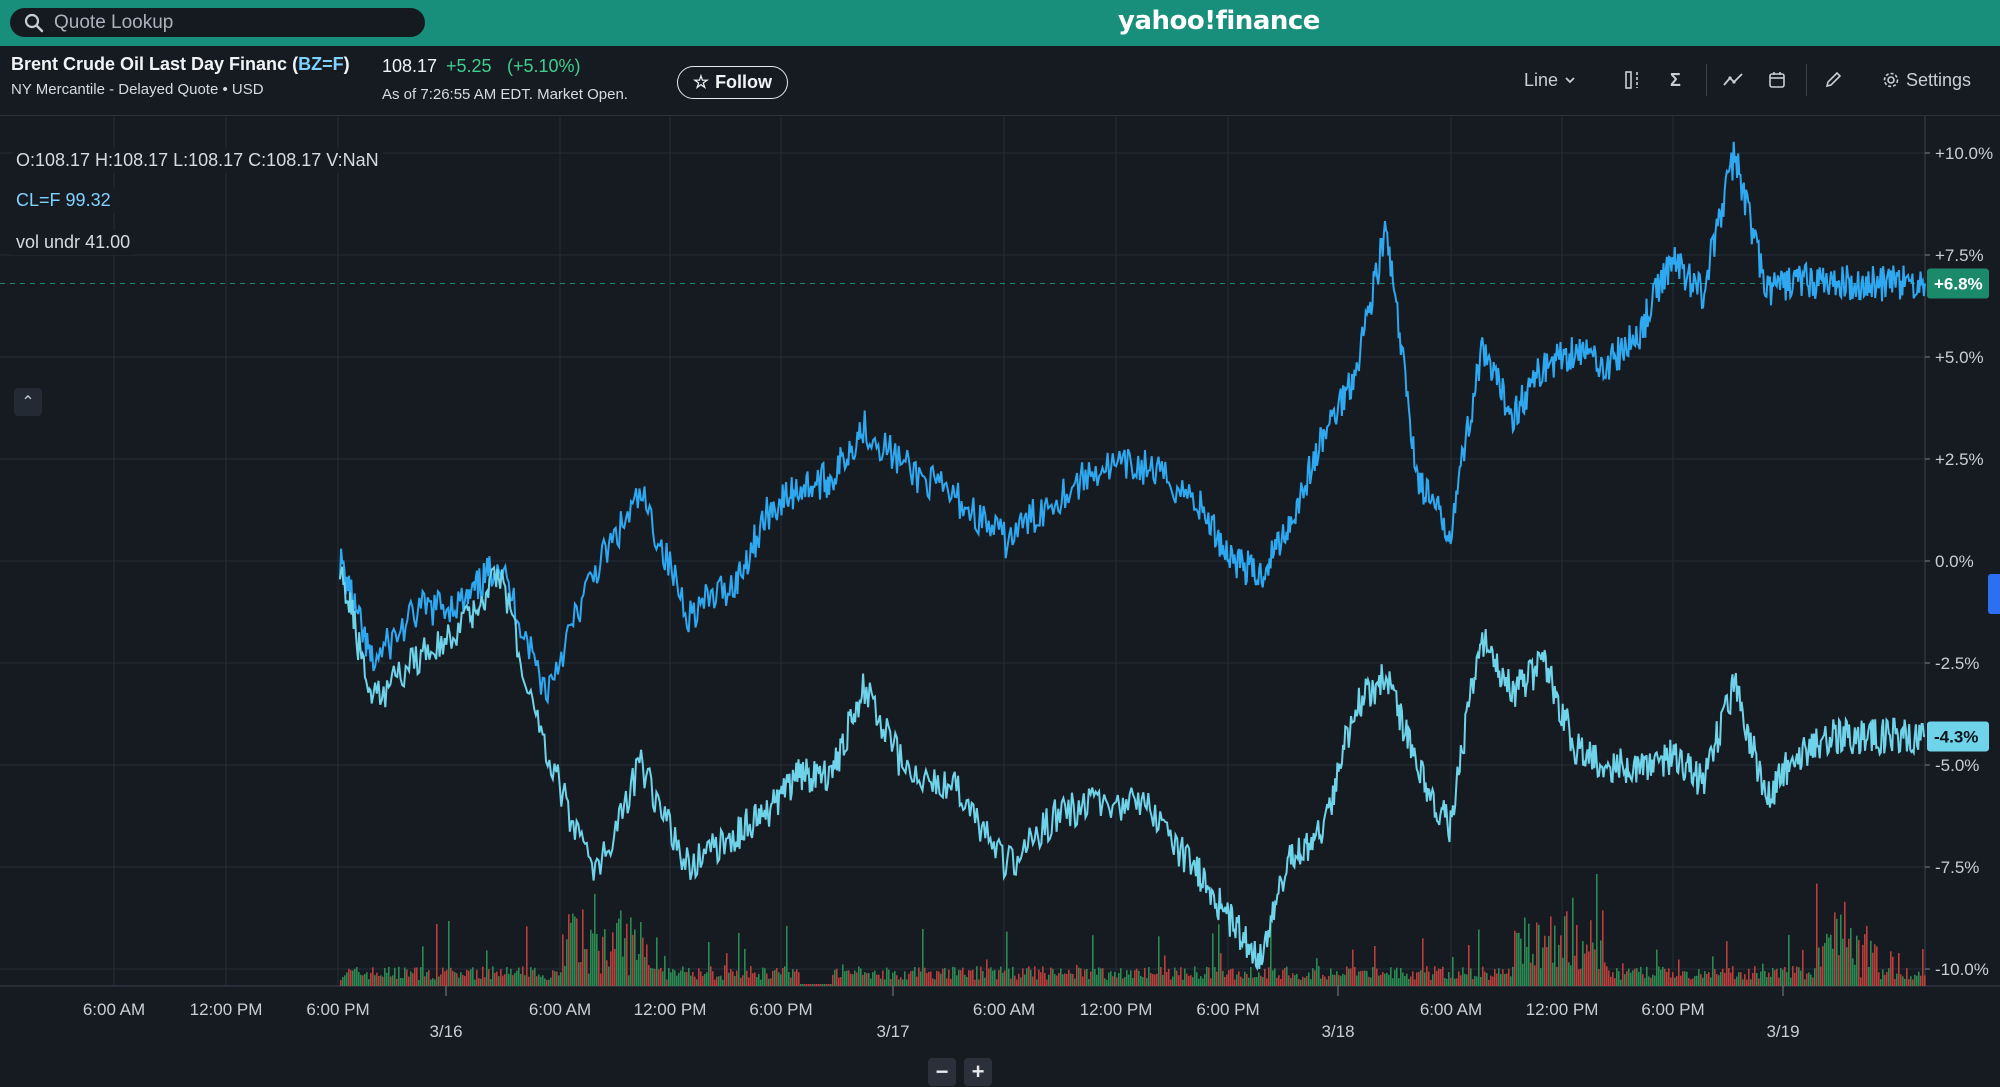  I want to click on search-icon, so click(34, 22).